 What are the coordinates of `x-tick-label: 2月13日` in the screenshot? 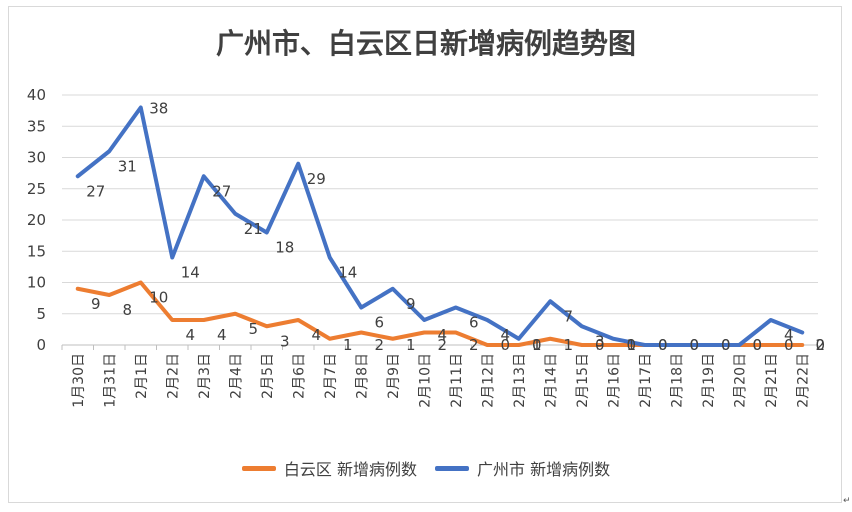 It's located at (520, 380).